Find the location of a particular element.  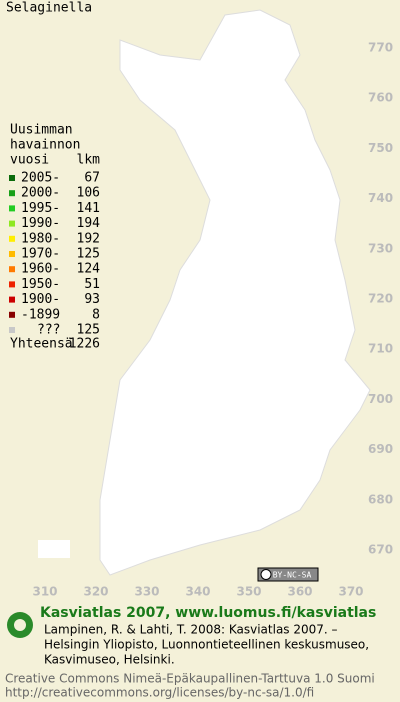

legend-label: 1995- is located at coordinates (40, 208).